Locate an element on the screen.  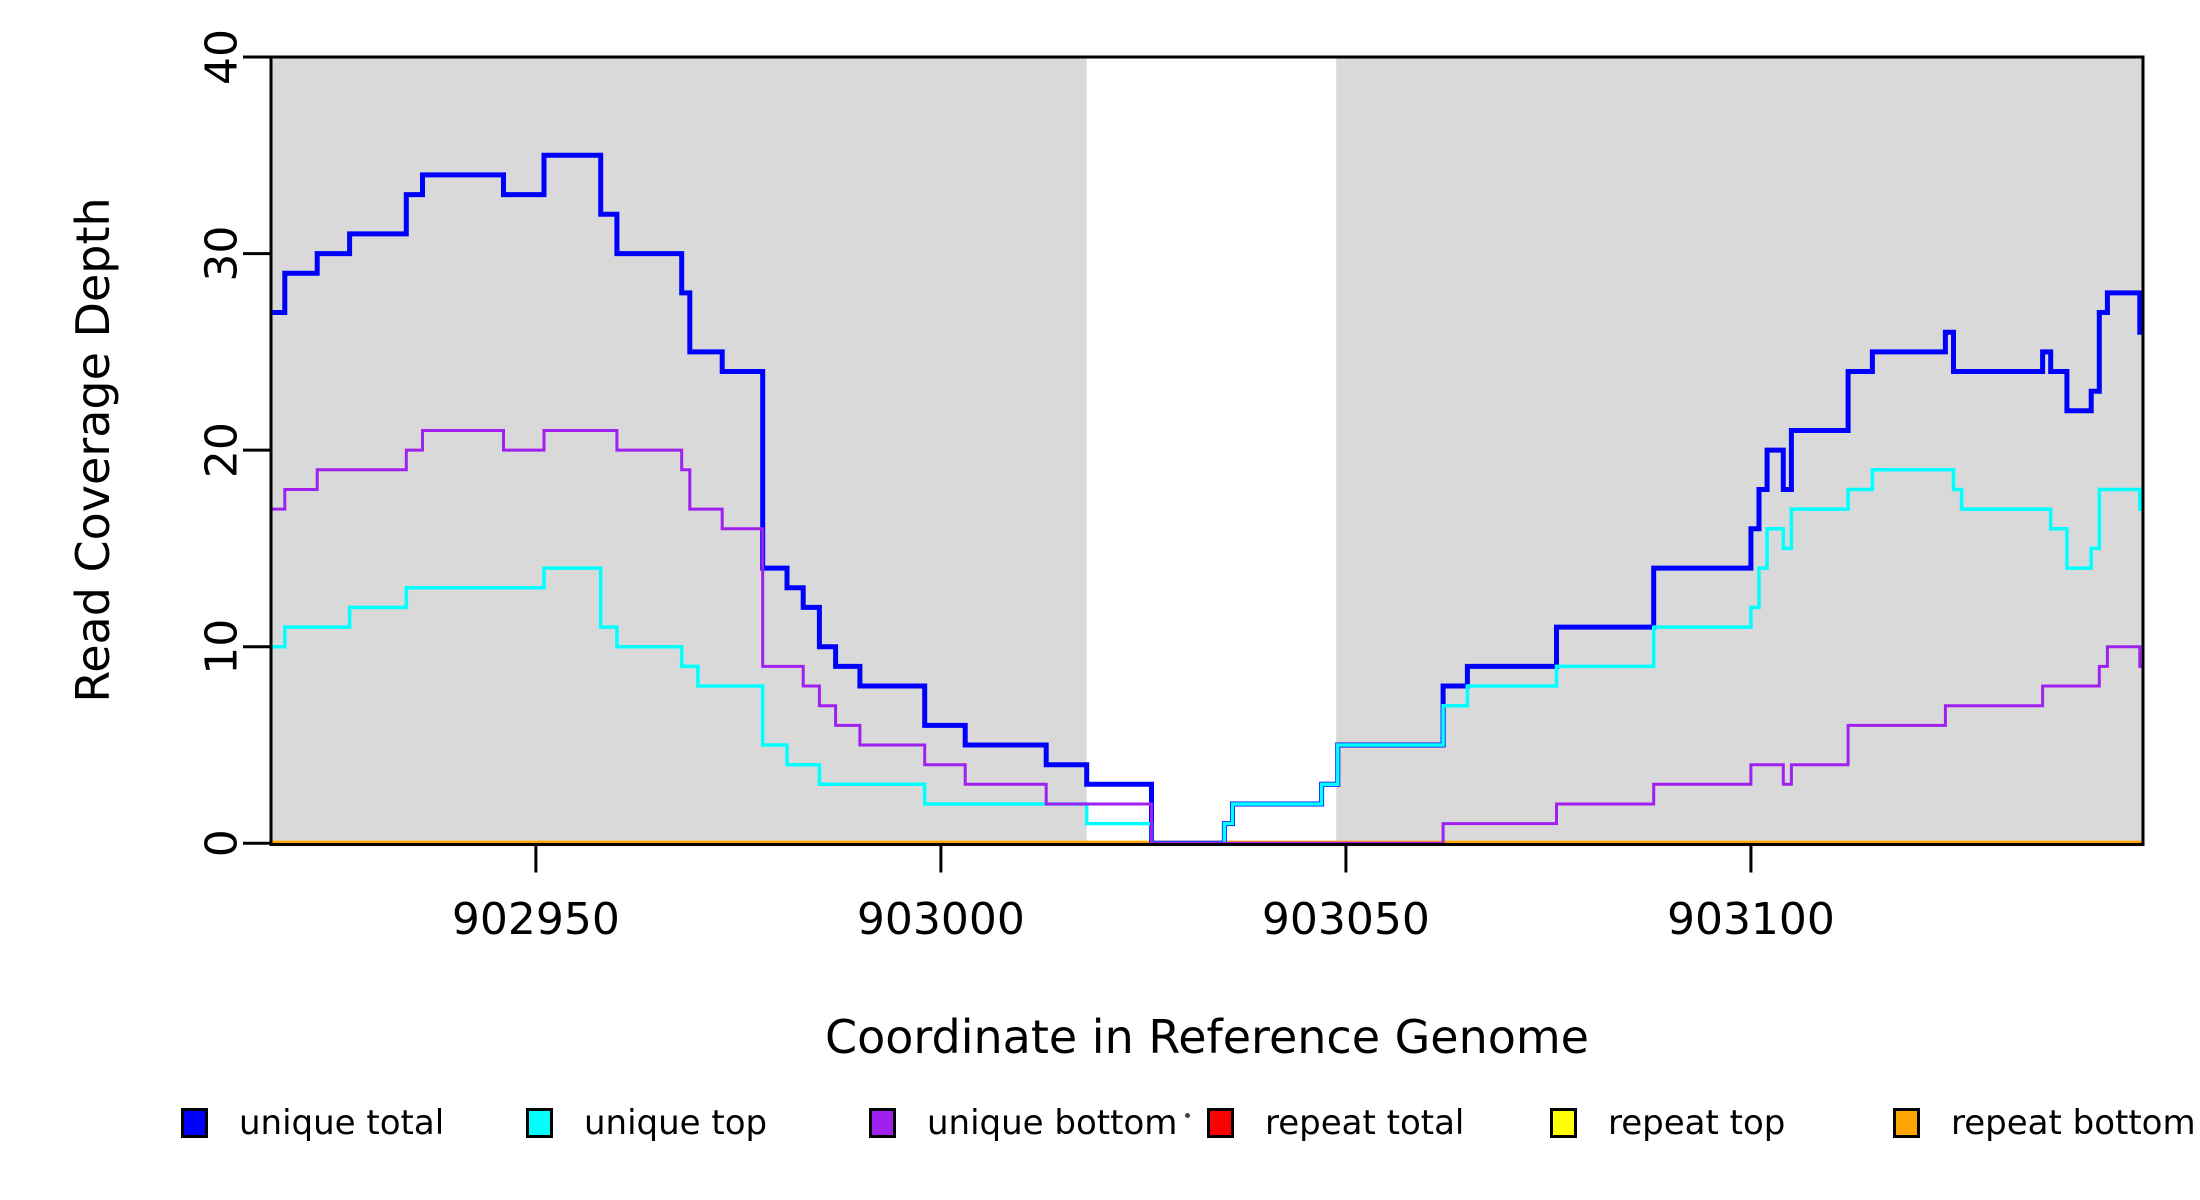
y-tick-label: 40 is located at coordinates (222, 57).